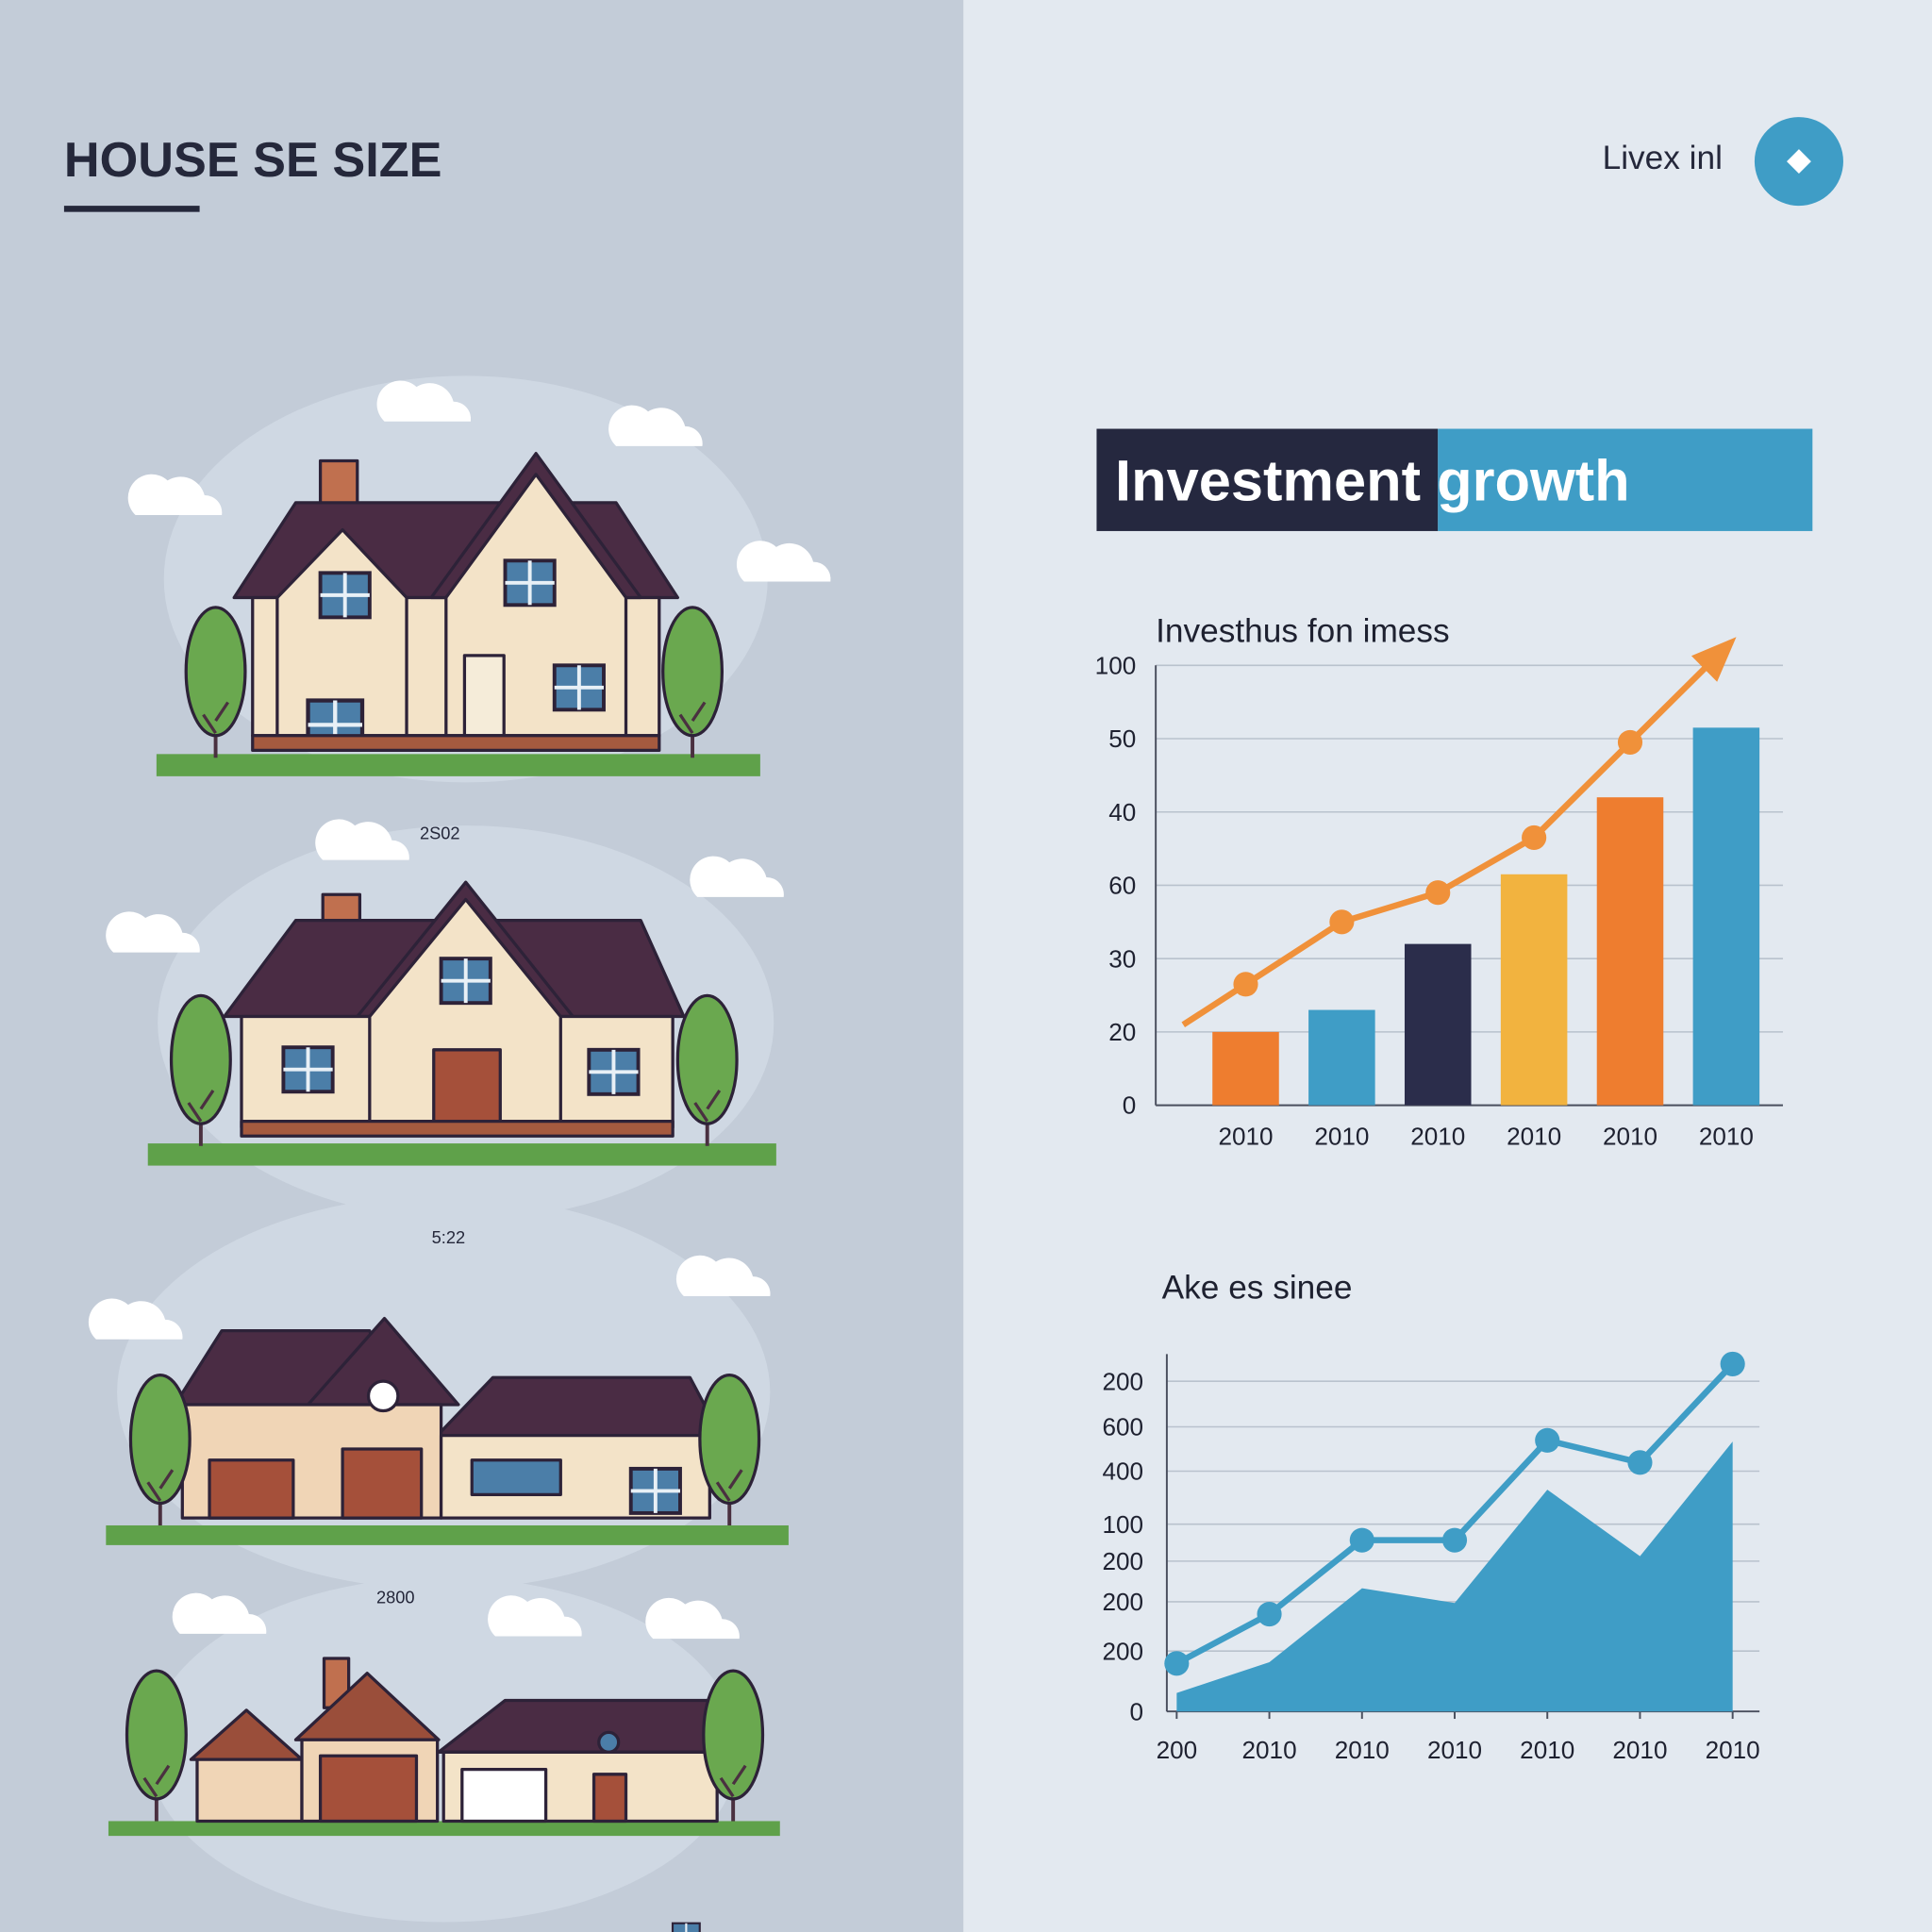  I want to click on chart-title: Investhus fon imess, so click(1303, 631).